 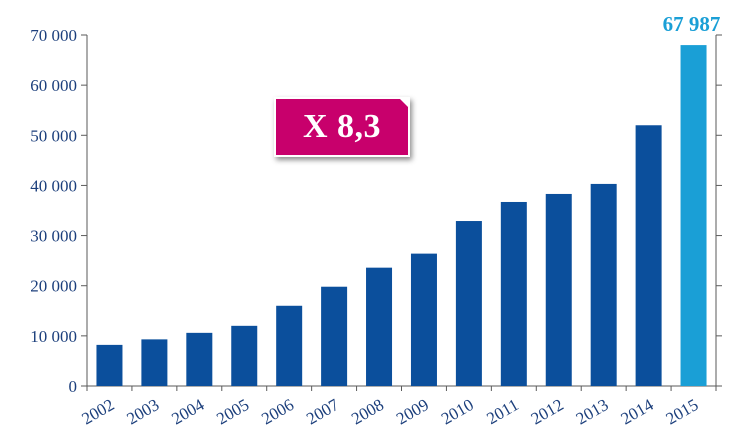 I want to click on y-tick-label: 30 000, so click(x=53, y=236).